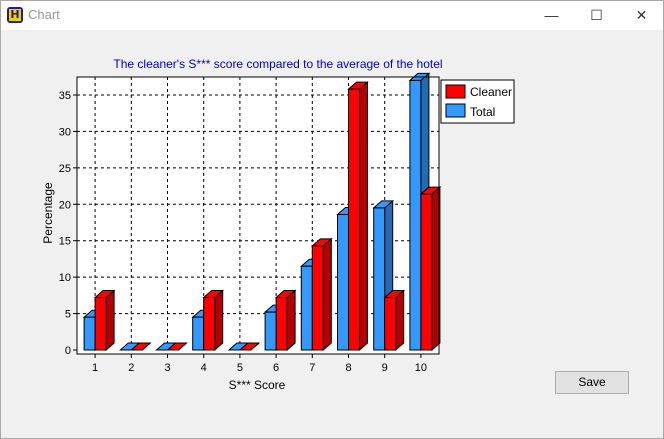  What do you see at coordinates (592, 382) in the screenshot?
I see `save-button: Save` at bounding box center [592, 382].